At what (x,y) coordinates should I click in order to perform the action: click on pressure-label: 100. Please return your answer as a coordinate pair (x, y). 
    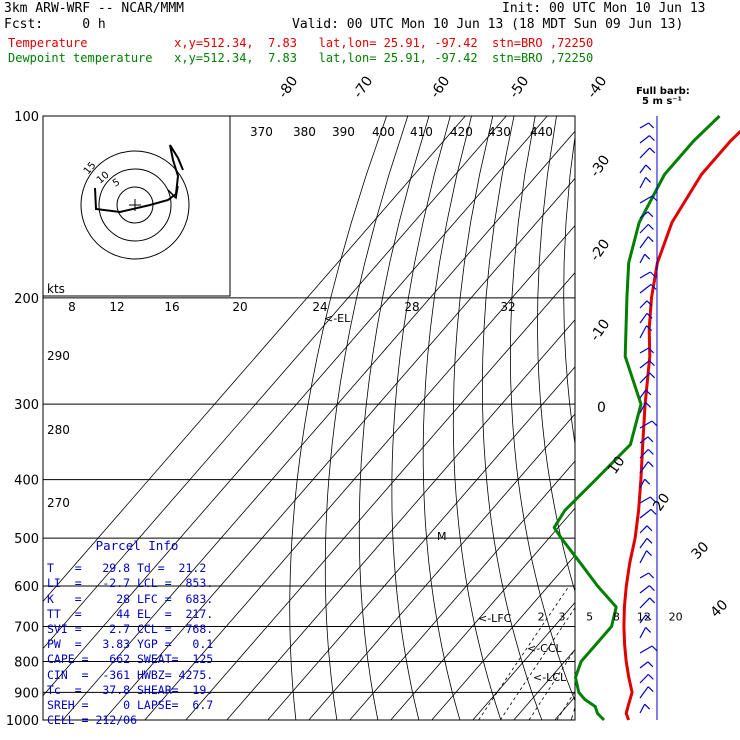
    Looking at the image, I should click on (26, 117).